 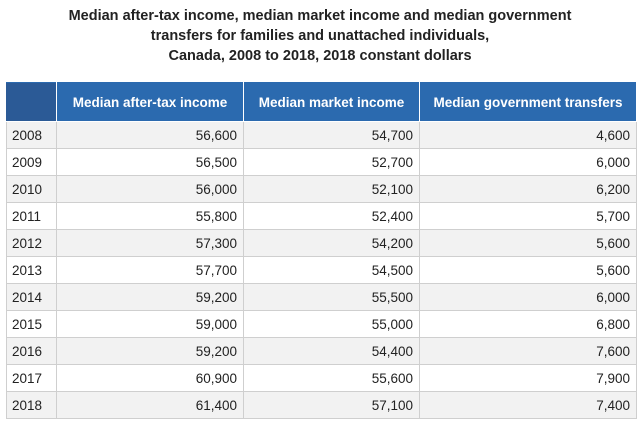 I want to click on table-row: 2010 56,000 52,100 6,200, so click(x=321, y=189).